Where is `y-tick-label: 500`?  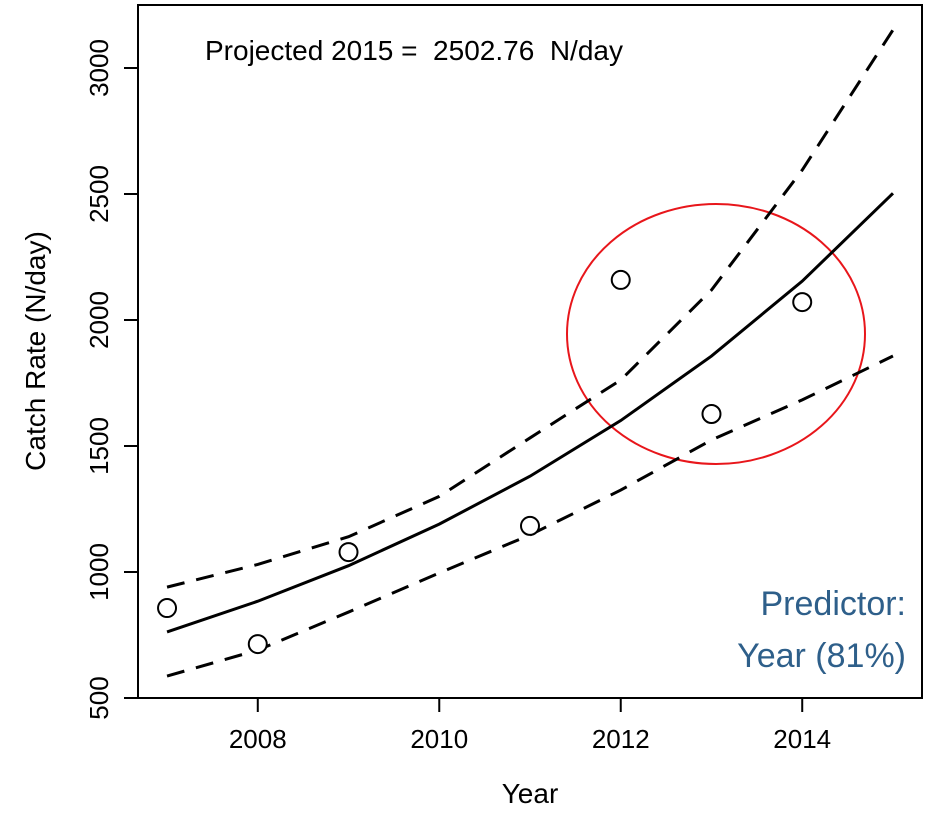
y-tick-label: 500 is located at coordinates (99, 697).